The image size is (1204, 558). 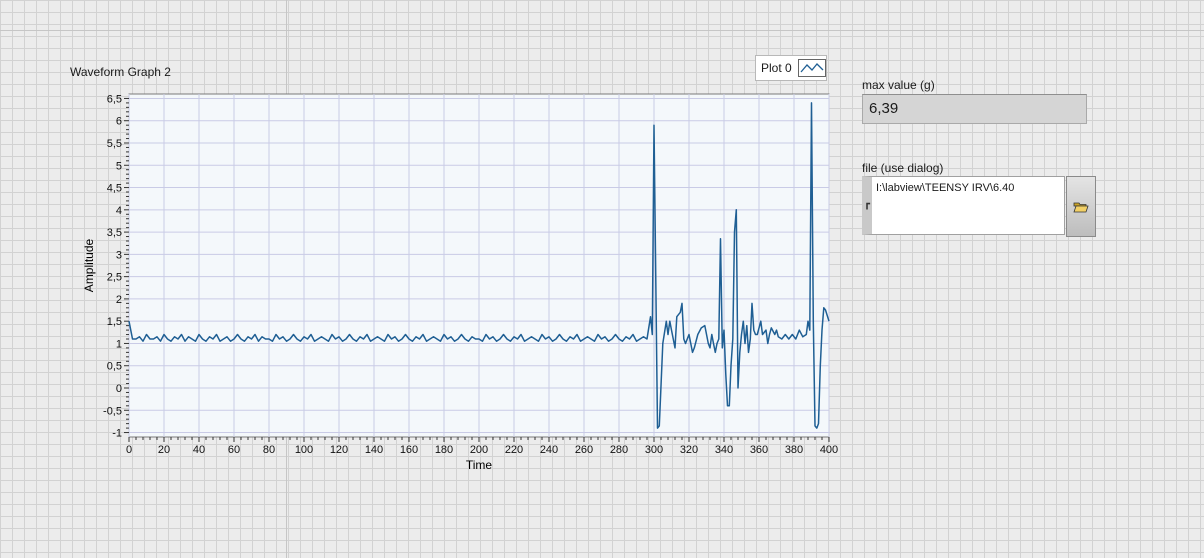 I want to click on x-tick-label: 240, so click(x=549, y=450).